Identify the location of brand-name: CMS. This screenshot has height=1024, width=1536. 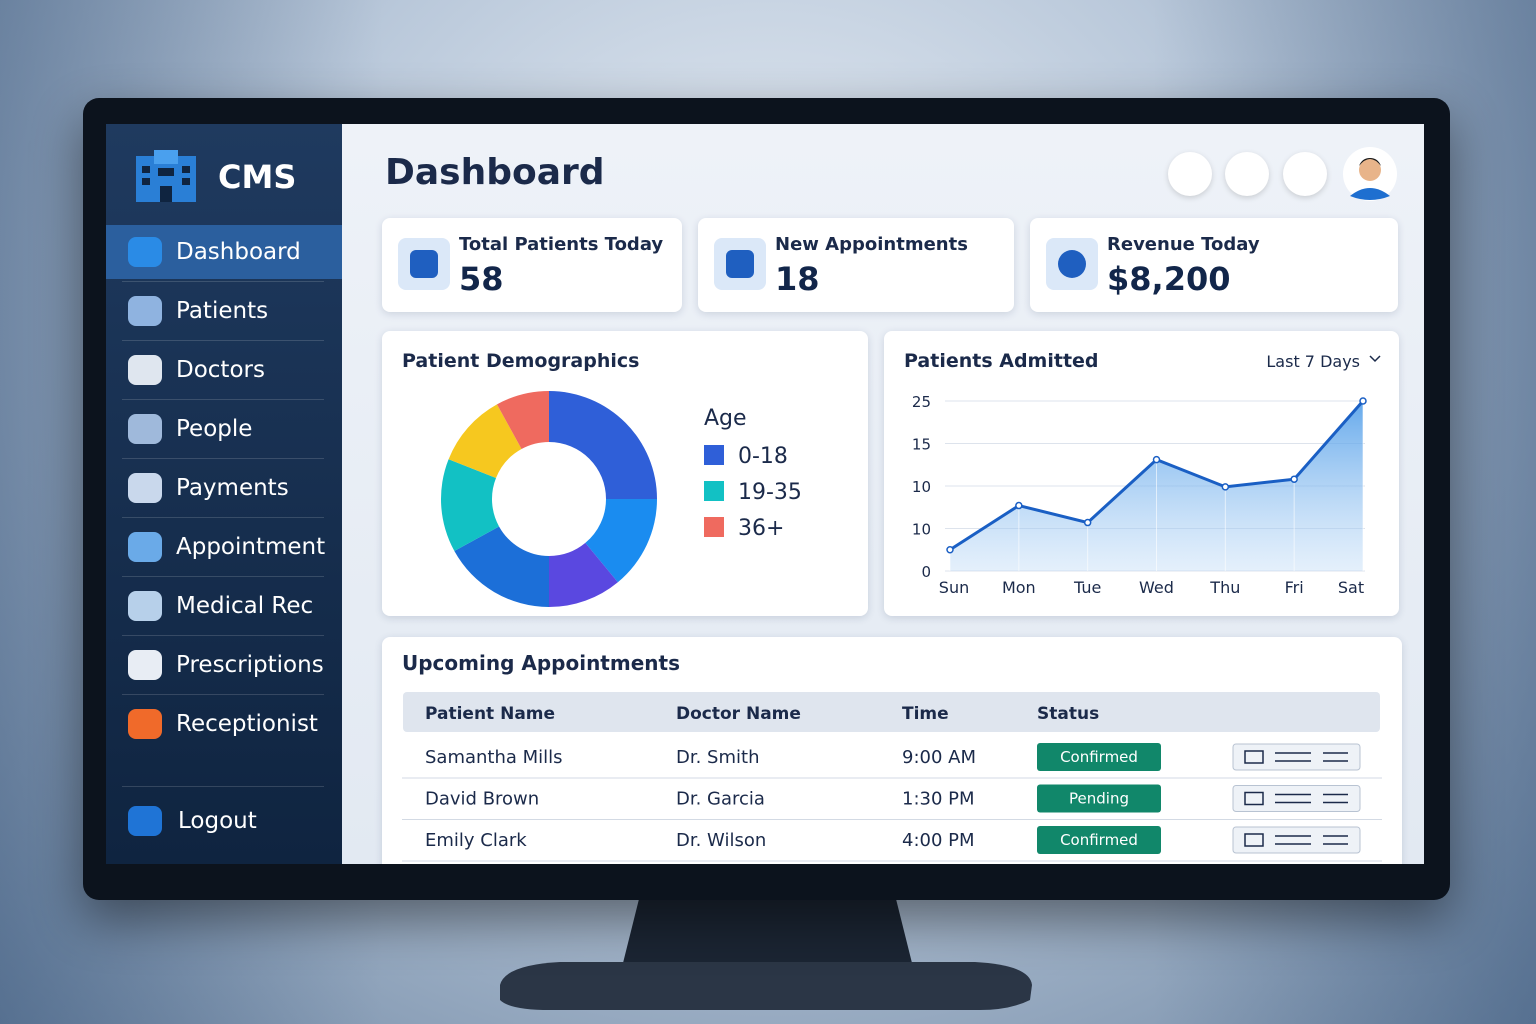
(257, 177).